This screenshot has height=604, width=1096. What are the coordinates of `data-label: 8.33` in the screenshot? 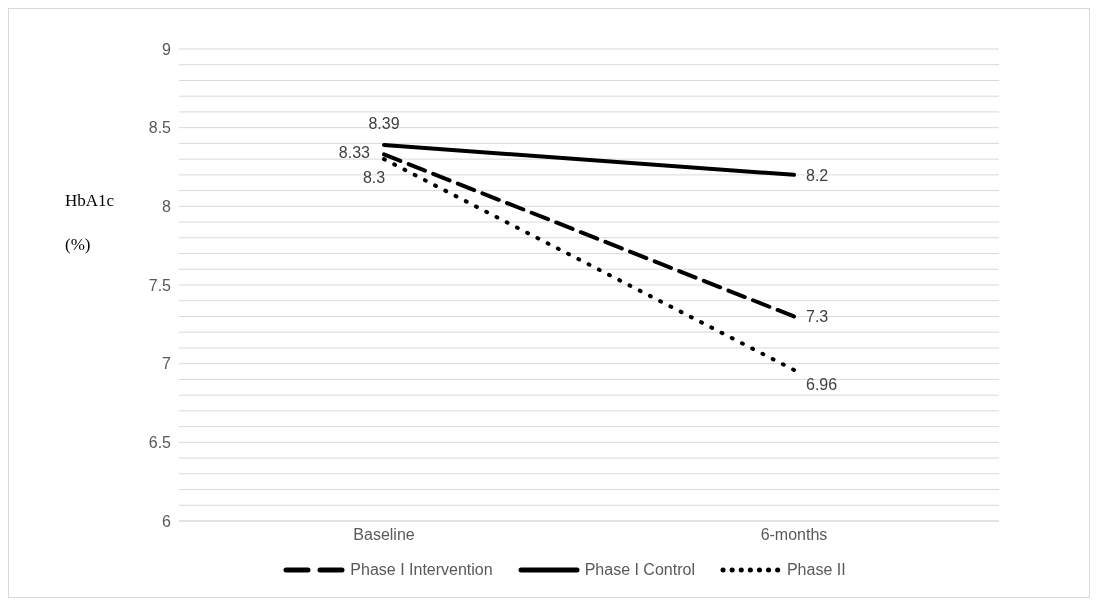 It's located at (354, 153).